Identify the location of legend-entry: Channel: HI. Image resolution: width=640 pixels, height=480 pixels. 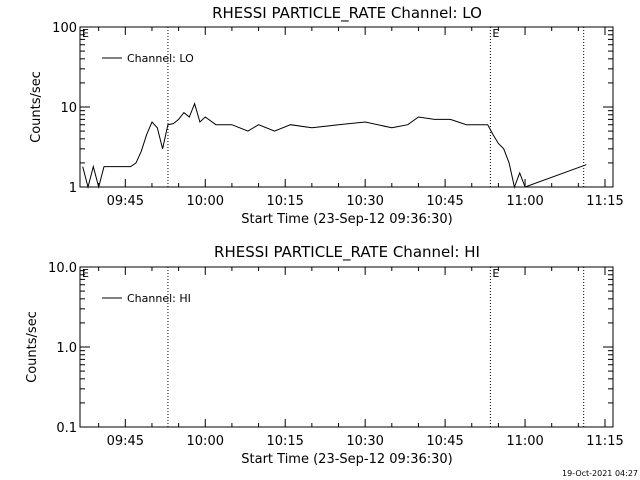
(159, 298).